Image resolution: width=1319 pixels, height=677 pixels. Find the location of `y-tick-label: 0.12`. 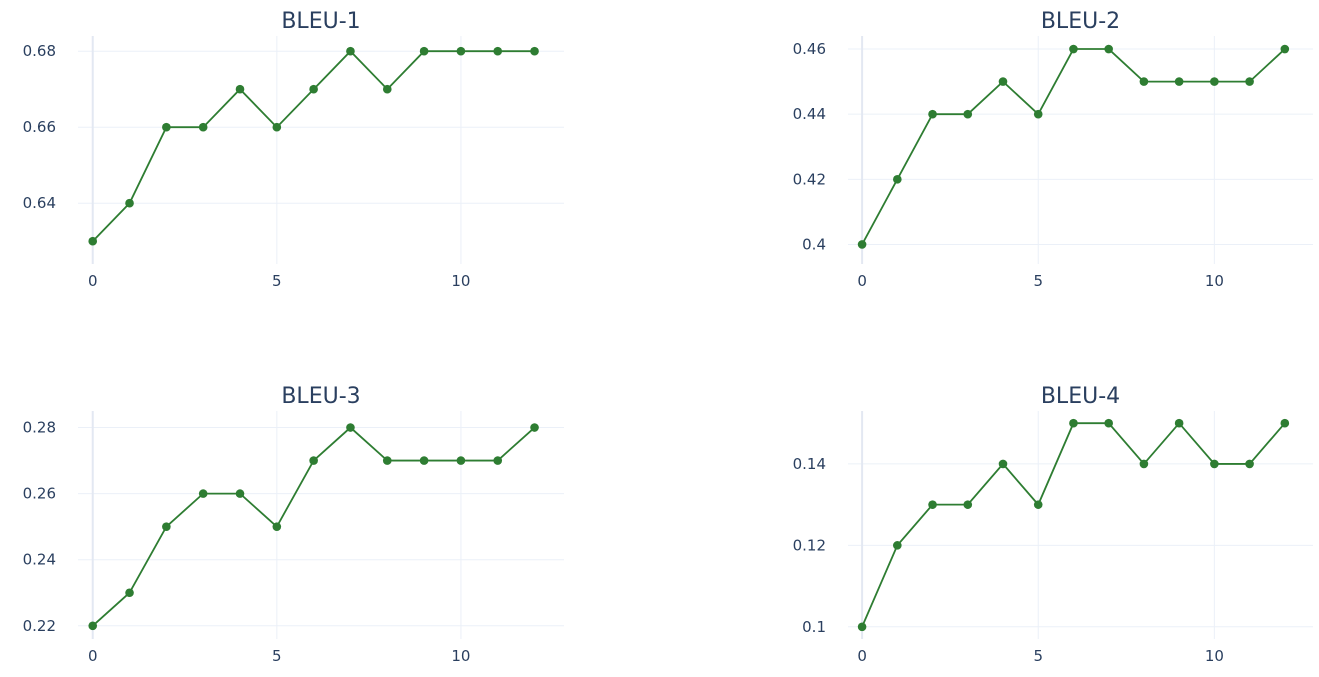

y-tick-label: 0.12 is located at coordinates (809, 545).